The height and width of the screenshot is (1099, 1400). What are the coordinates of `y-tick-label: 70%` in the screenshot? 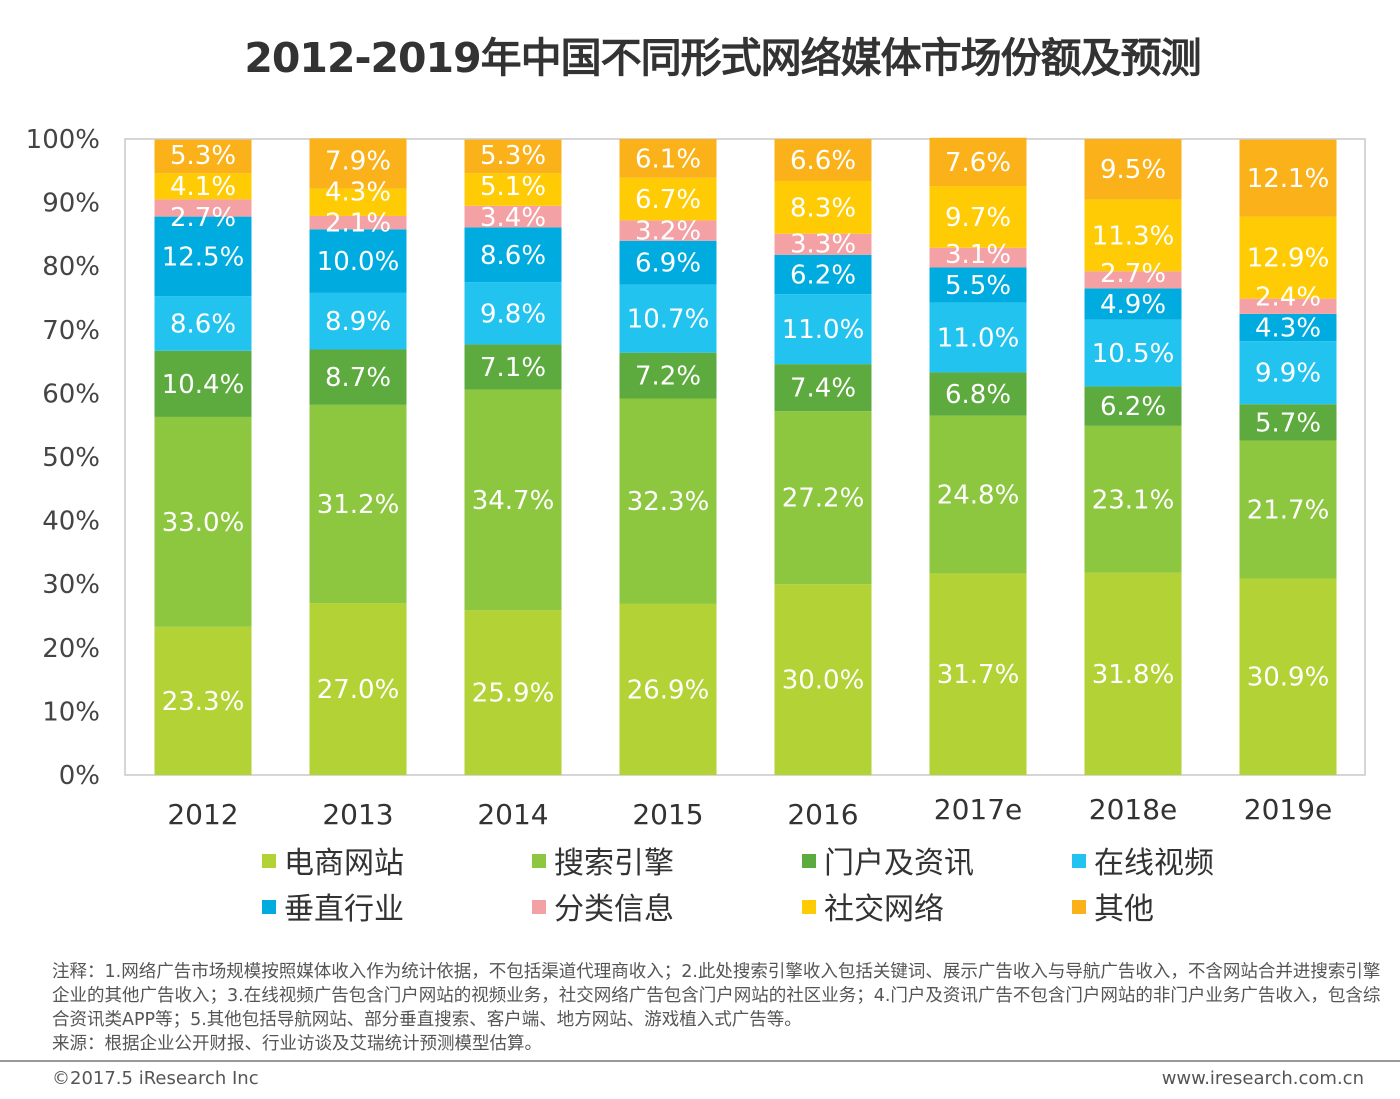 It's located at (71, 331).